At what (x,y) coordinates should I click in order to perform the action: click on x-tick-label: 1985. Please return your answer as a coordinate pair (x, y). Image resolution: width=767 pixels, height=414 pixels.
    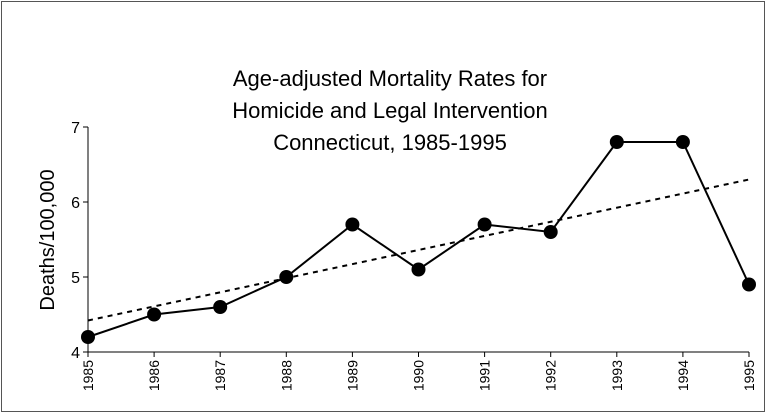
    Looking at the image, I should click on (88, 375).